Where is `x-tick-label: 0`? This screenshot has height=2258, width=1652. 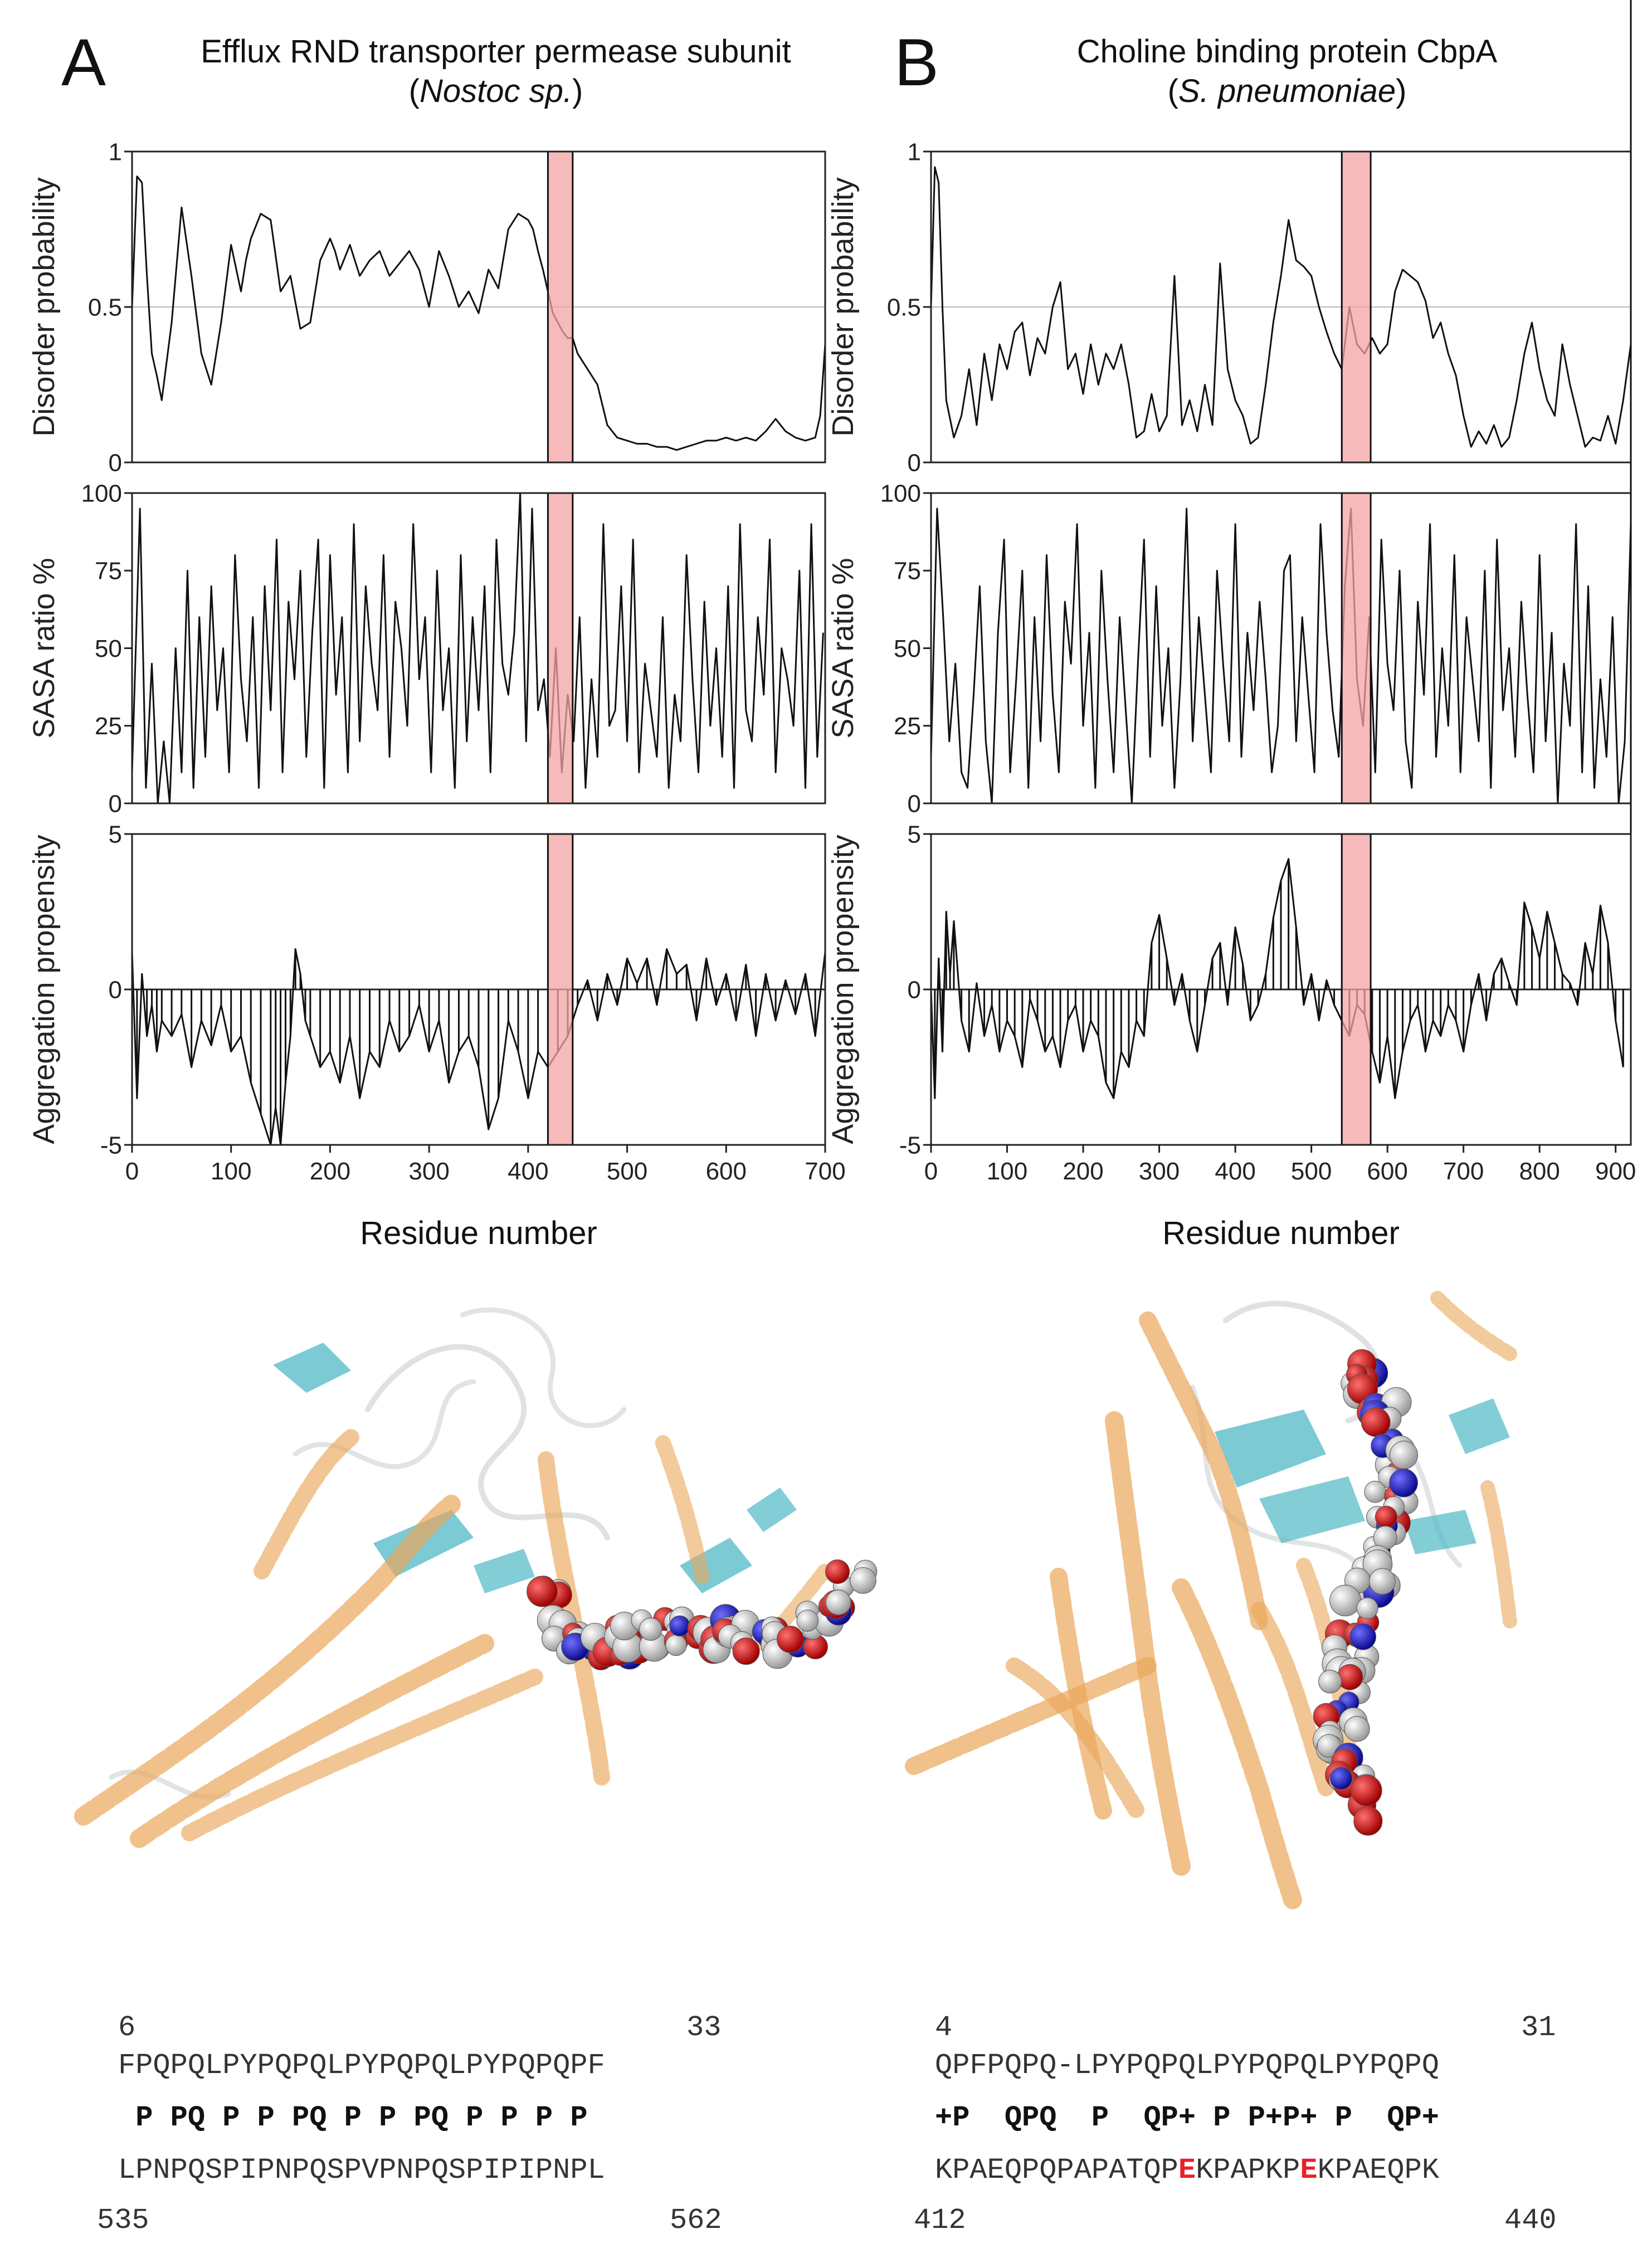
x-tick-label: 0 is located at coordinates (132, 1171).